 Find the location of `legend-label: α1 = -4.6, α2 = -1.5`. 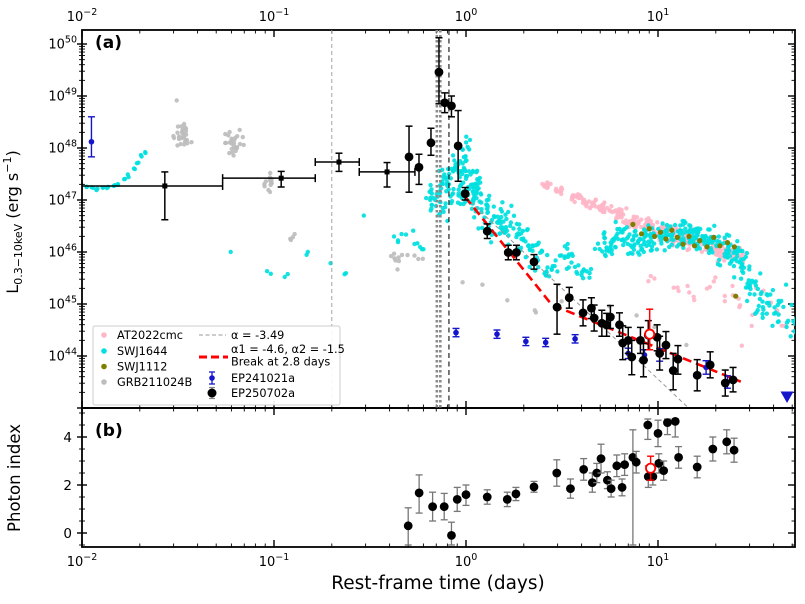

legend-label: α1 = -4.6, α2 = -1.5 is located at coordinates (288, 349).